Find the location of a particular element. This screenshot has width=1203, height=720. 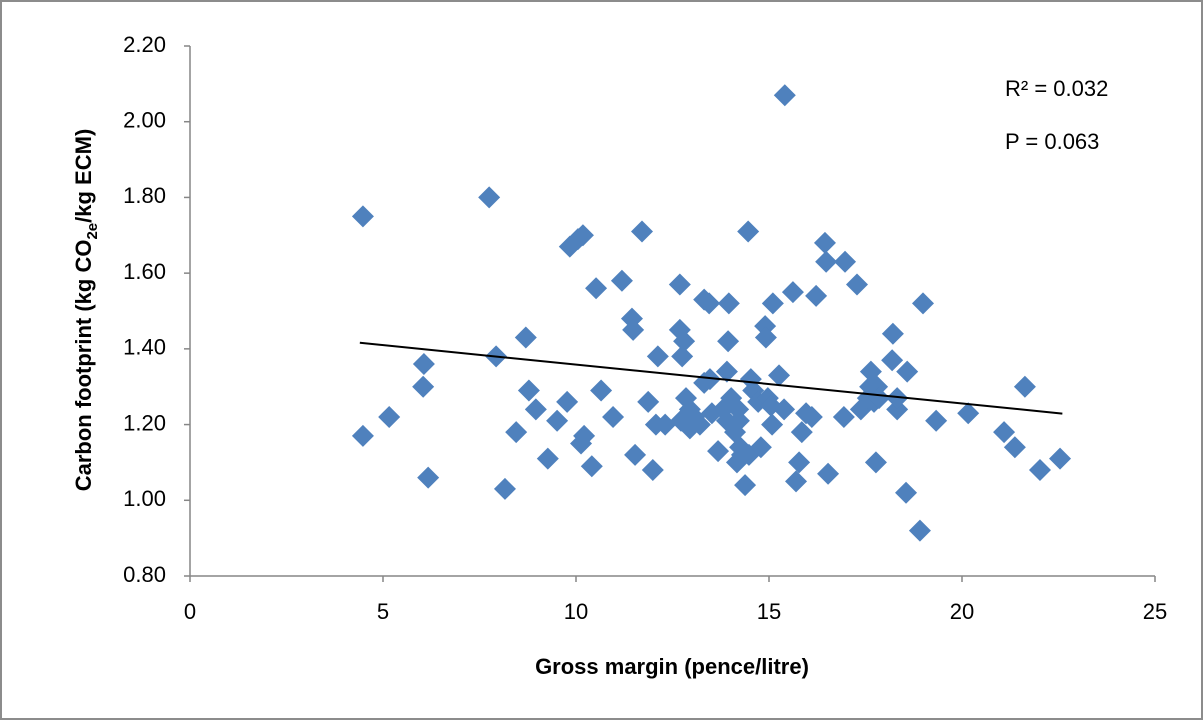

y-axis-title-part: /kg ECM) is located at coordinates (83, 176).